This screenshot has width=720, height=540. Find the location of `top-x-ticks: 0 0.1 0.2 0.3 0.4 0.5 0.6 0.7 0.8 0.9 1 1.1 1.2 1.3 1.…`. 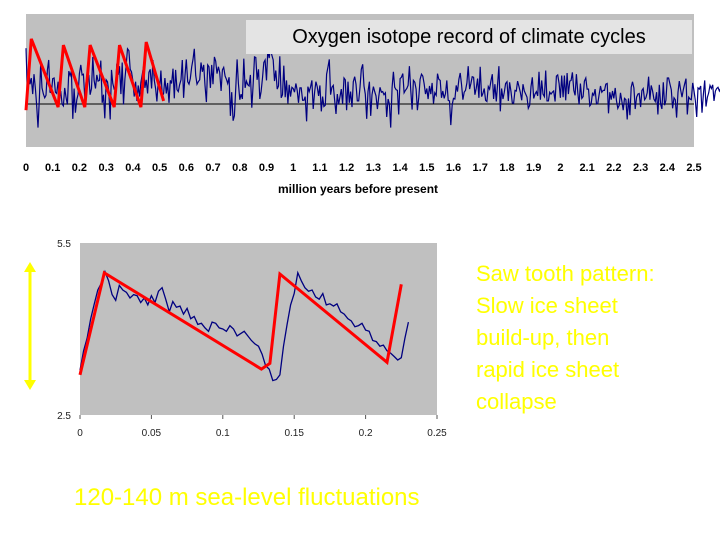

top-x-ticks: 0 0.1 0.2 0.3 0.4 0.5 0.6 0.7 0.8 0.9 1 1.1 1.2 1.3 1.… is located at coordinates (362, 168).